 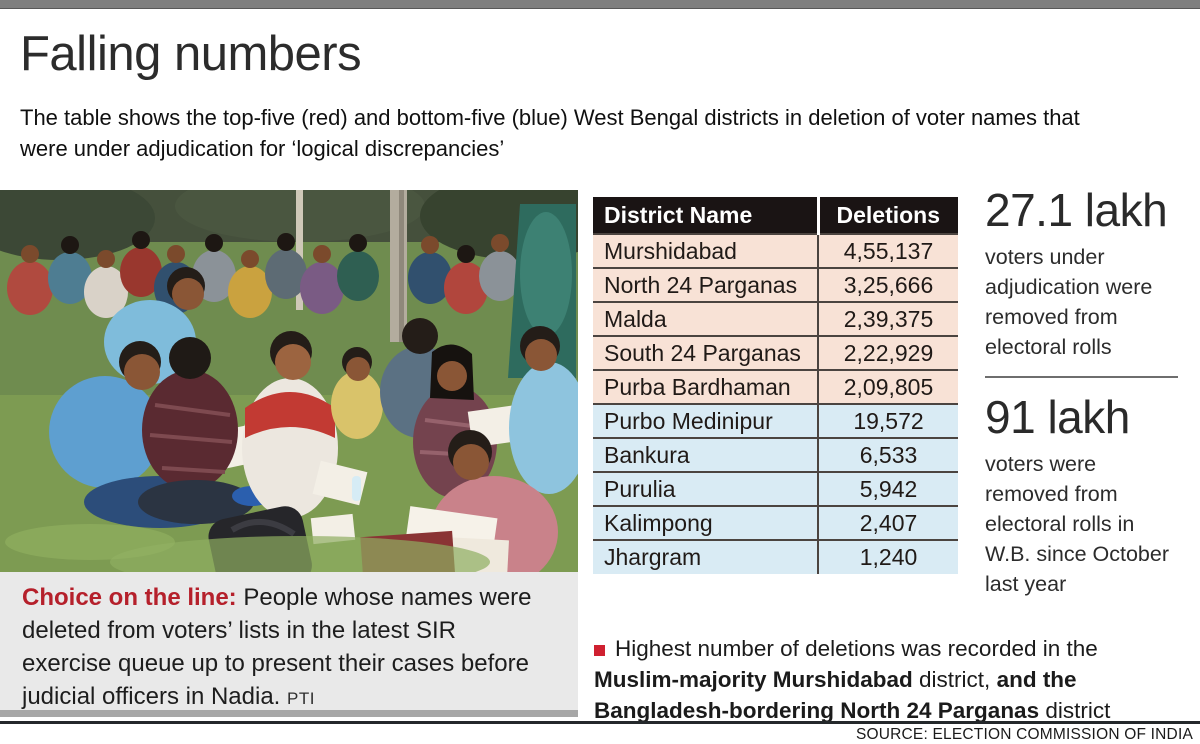 I want to click on table-row: Bankura 6,533, so click(x=775, y=454).